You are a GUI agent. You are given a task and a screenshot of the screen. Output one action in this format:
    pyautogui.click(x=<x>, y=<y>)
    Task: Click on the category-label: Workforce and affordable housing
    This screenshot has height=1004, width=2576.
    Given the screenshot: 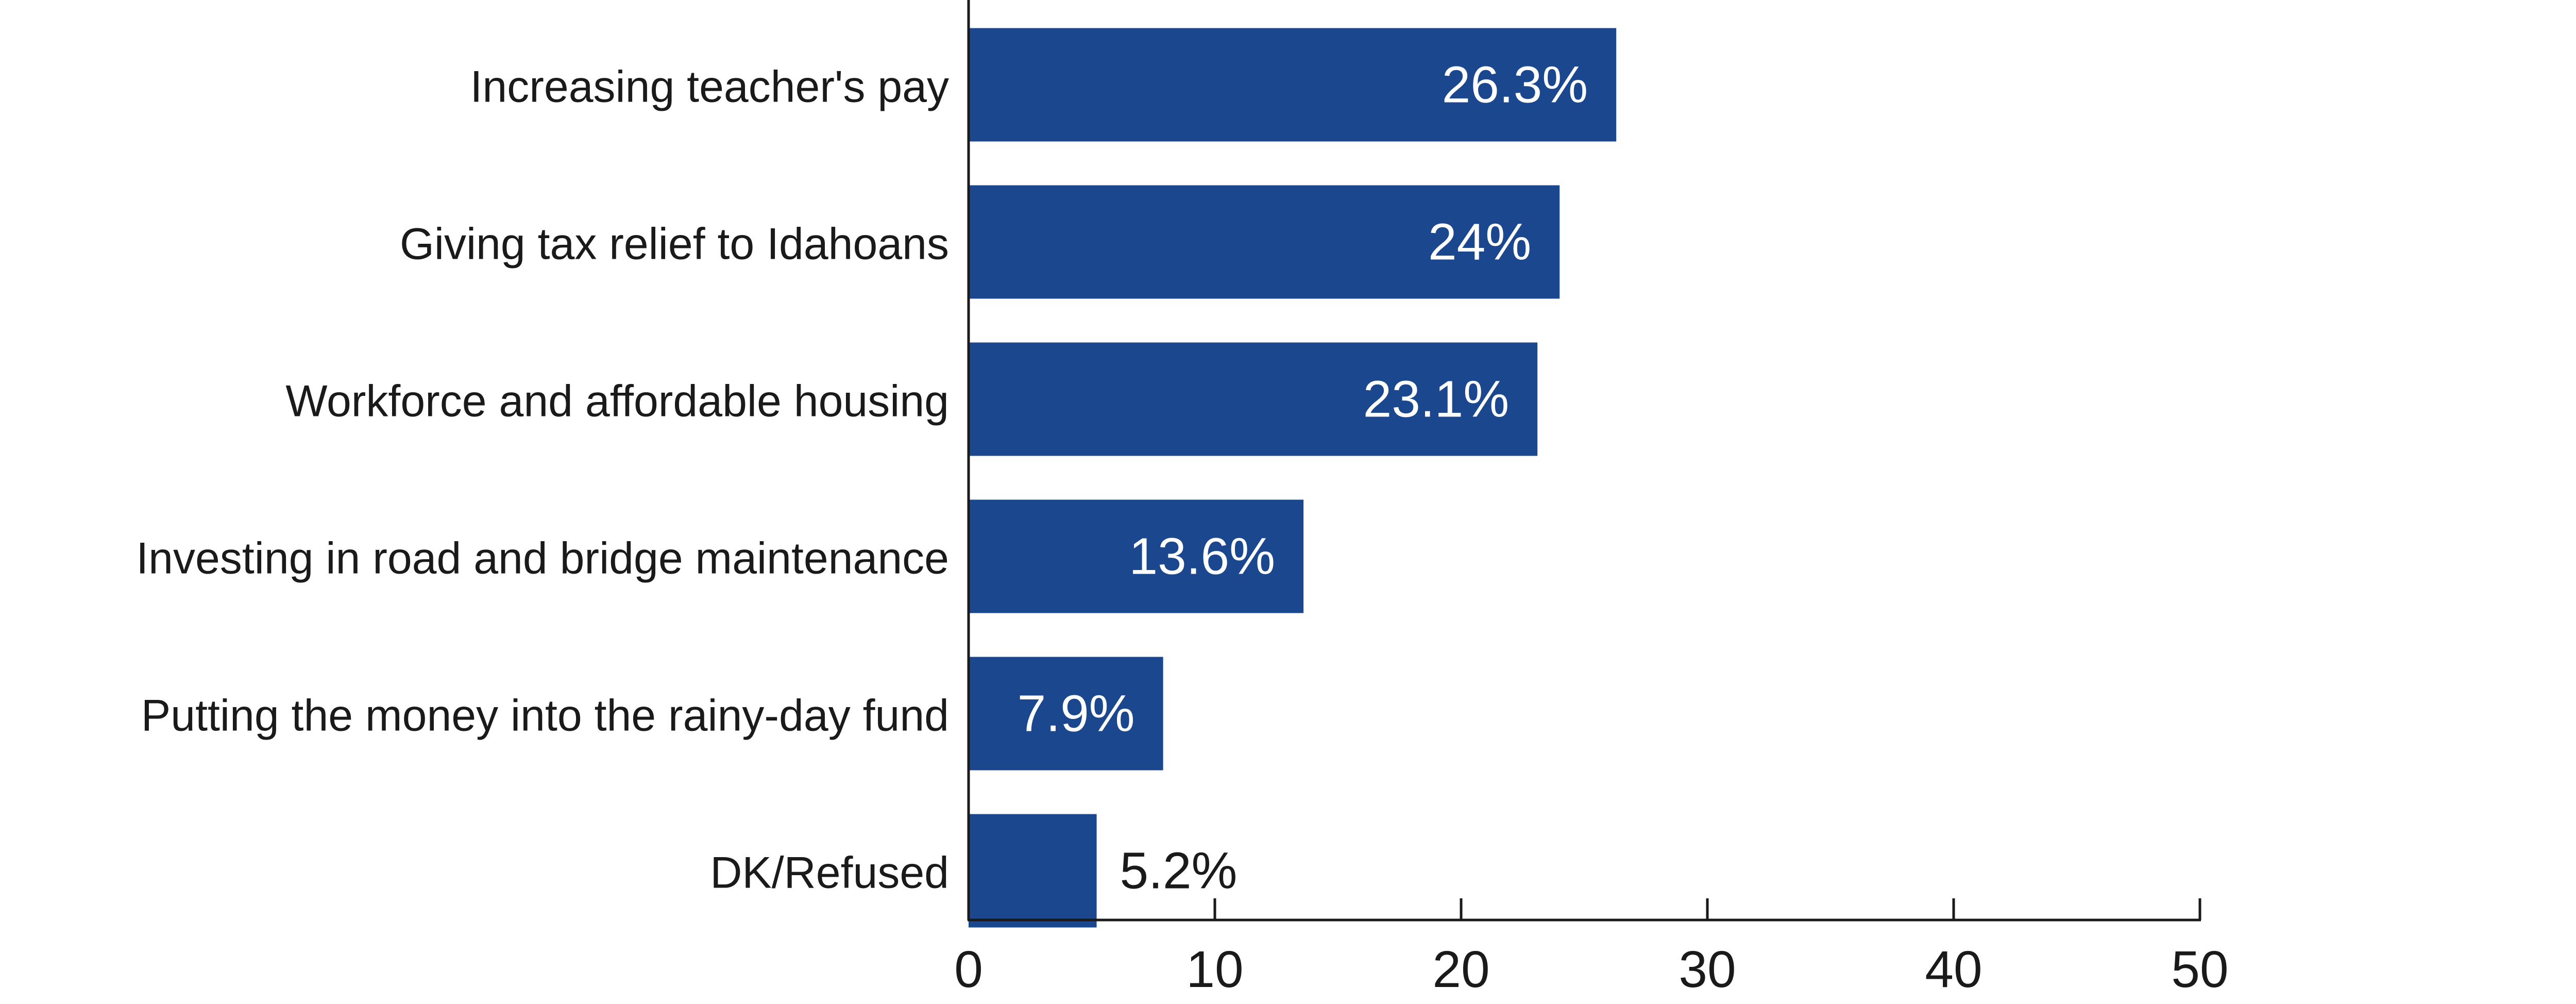 What is the action you would take?
    pyautogui.click(x=617, y=402)
    